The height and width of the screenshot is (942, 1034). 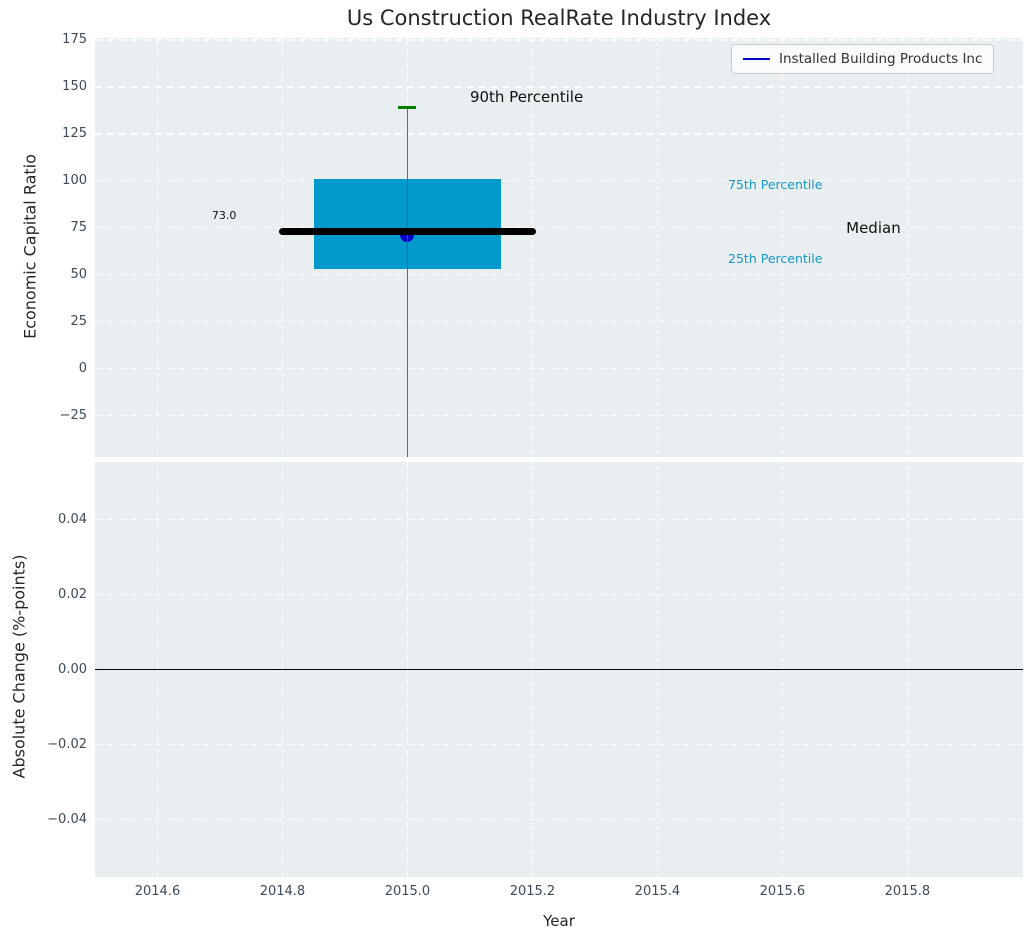 What do you see at coordinates (657, 891) in the screenshot?
I see `x-tick-label: 2015.4` at bounding box center [657, 891].